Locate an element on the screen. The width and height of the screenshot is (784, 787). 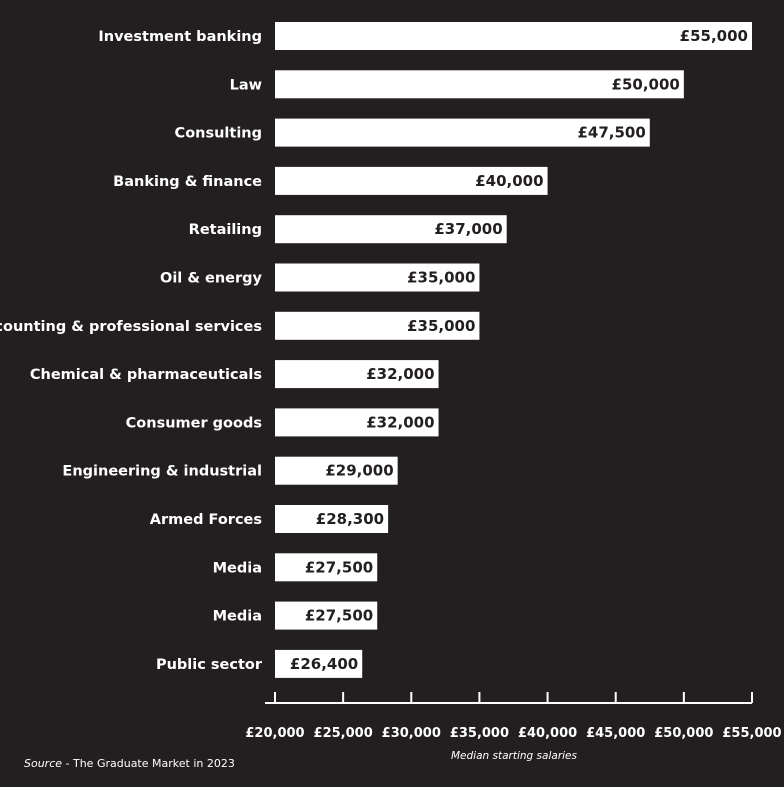
source-prefix: Source is located at coordinates (43, 763).